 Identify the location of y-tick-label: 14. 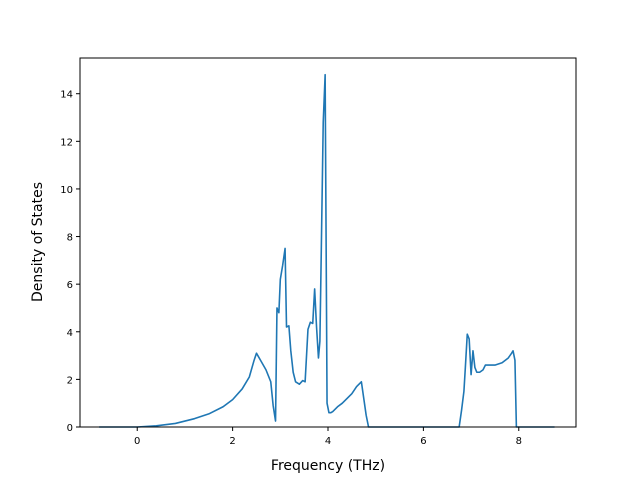
(66, 95).